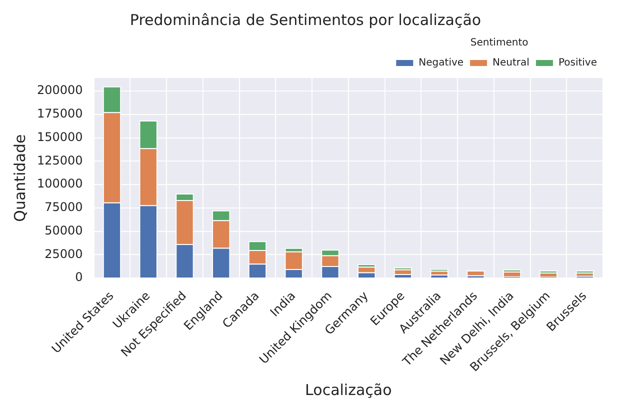 Image resolution: width=631 pixels, height=412 pixels. I want to click on y-tick-label: 125000, so click(59, 160).